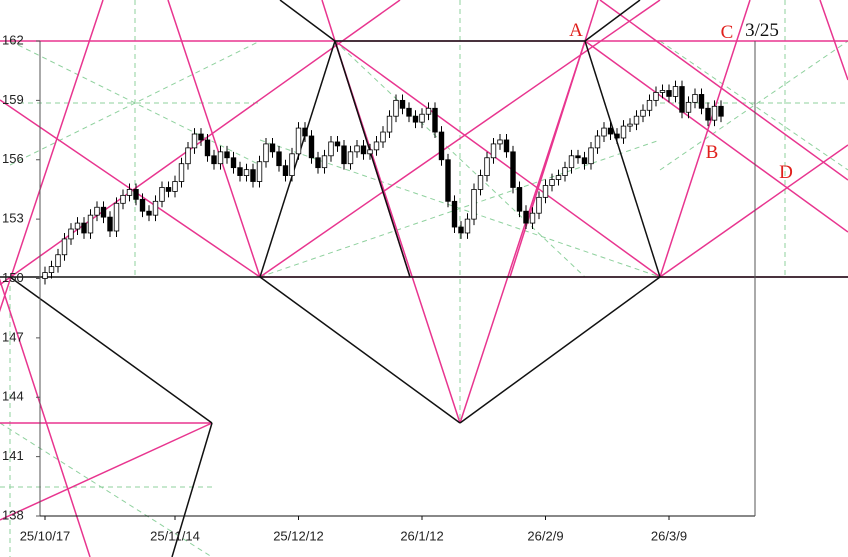 Image resolution: width=848 pixels, height=557 pixels. What do you see at coordinates (545, 535) in the screenshot?
I see `x-tick-label: 26/2/9` at bounding box center [545, 535].